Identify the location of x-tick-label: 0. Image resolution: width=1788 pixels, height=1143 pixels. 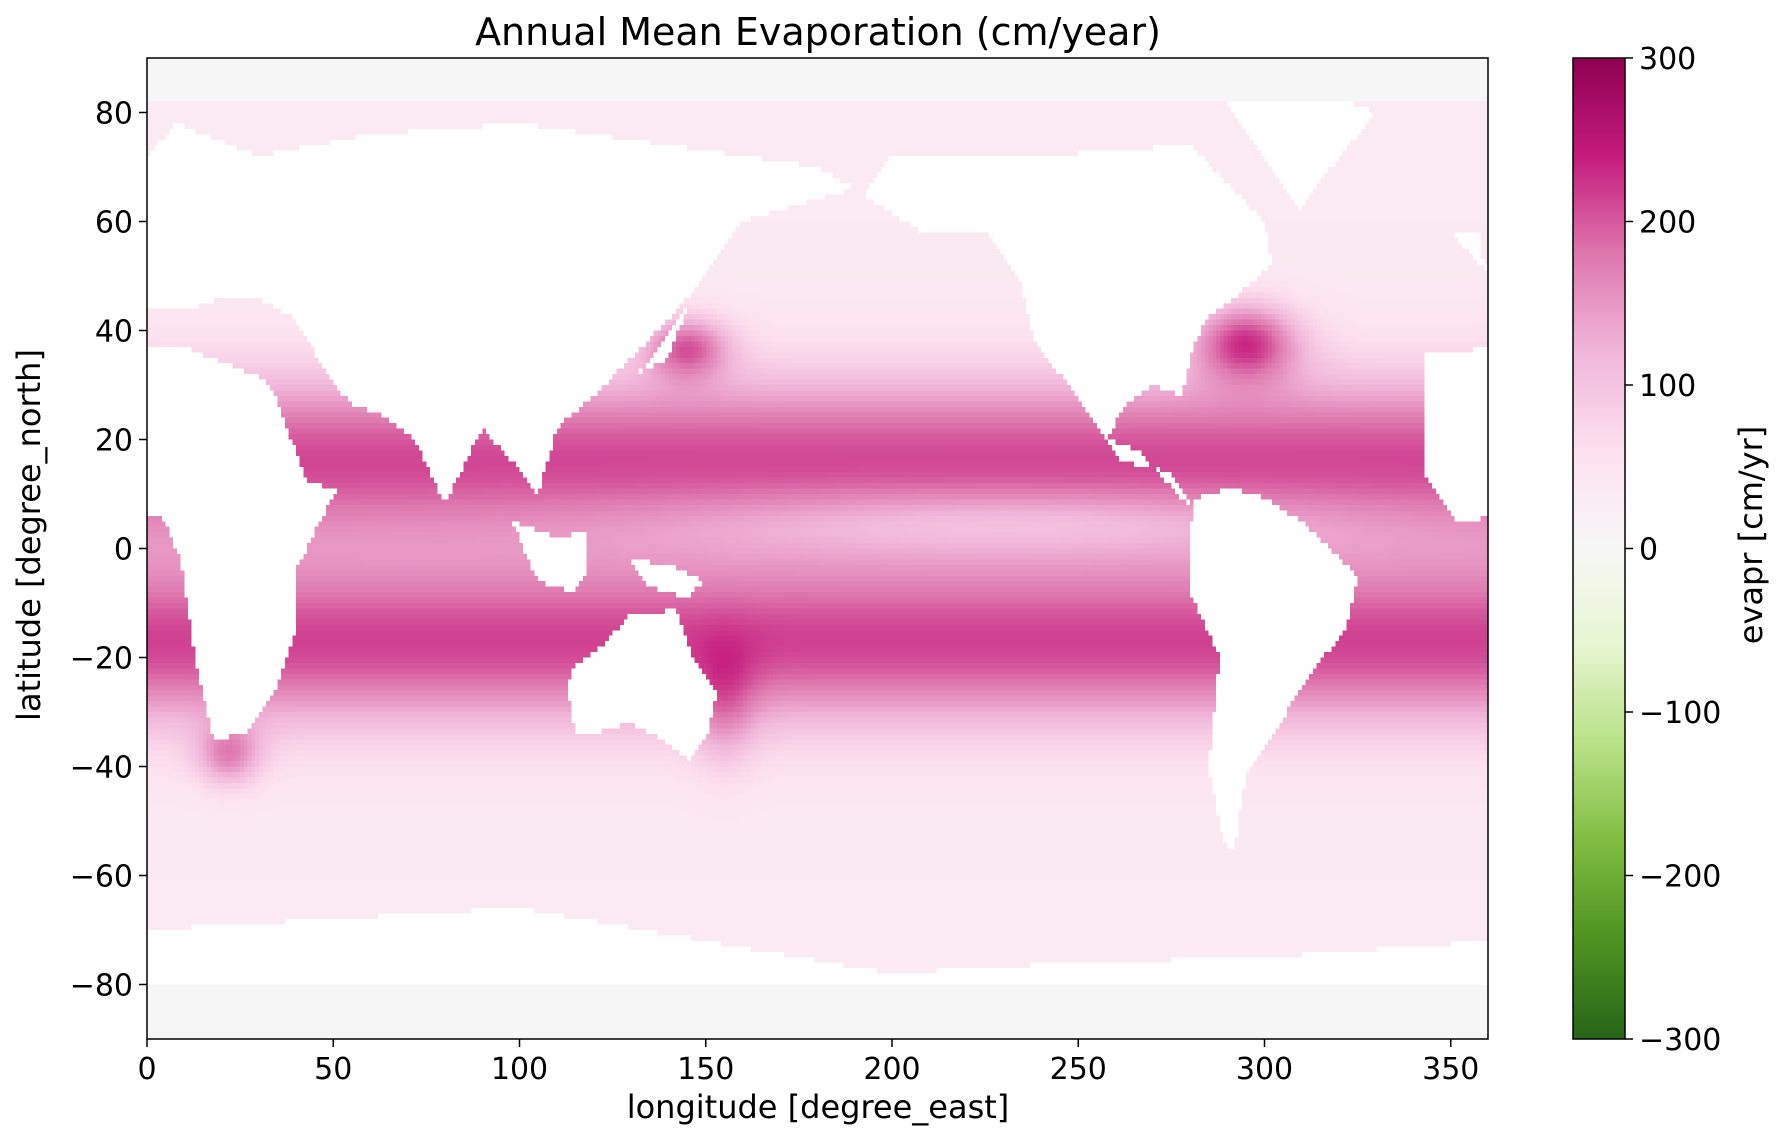
(146, 1069).